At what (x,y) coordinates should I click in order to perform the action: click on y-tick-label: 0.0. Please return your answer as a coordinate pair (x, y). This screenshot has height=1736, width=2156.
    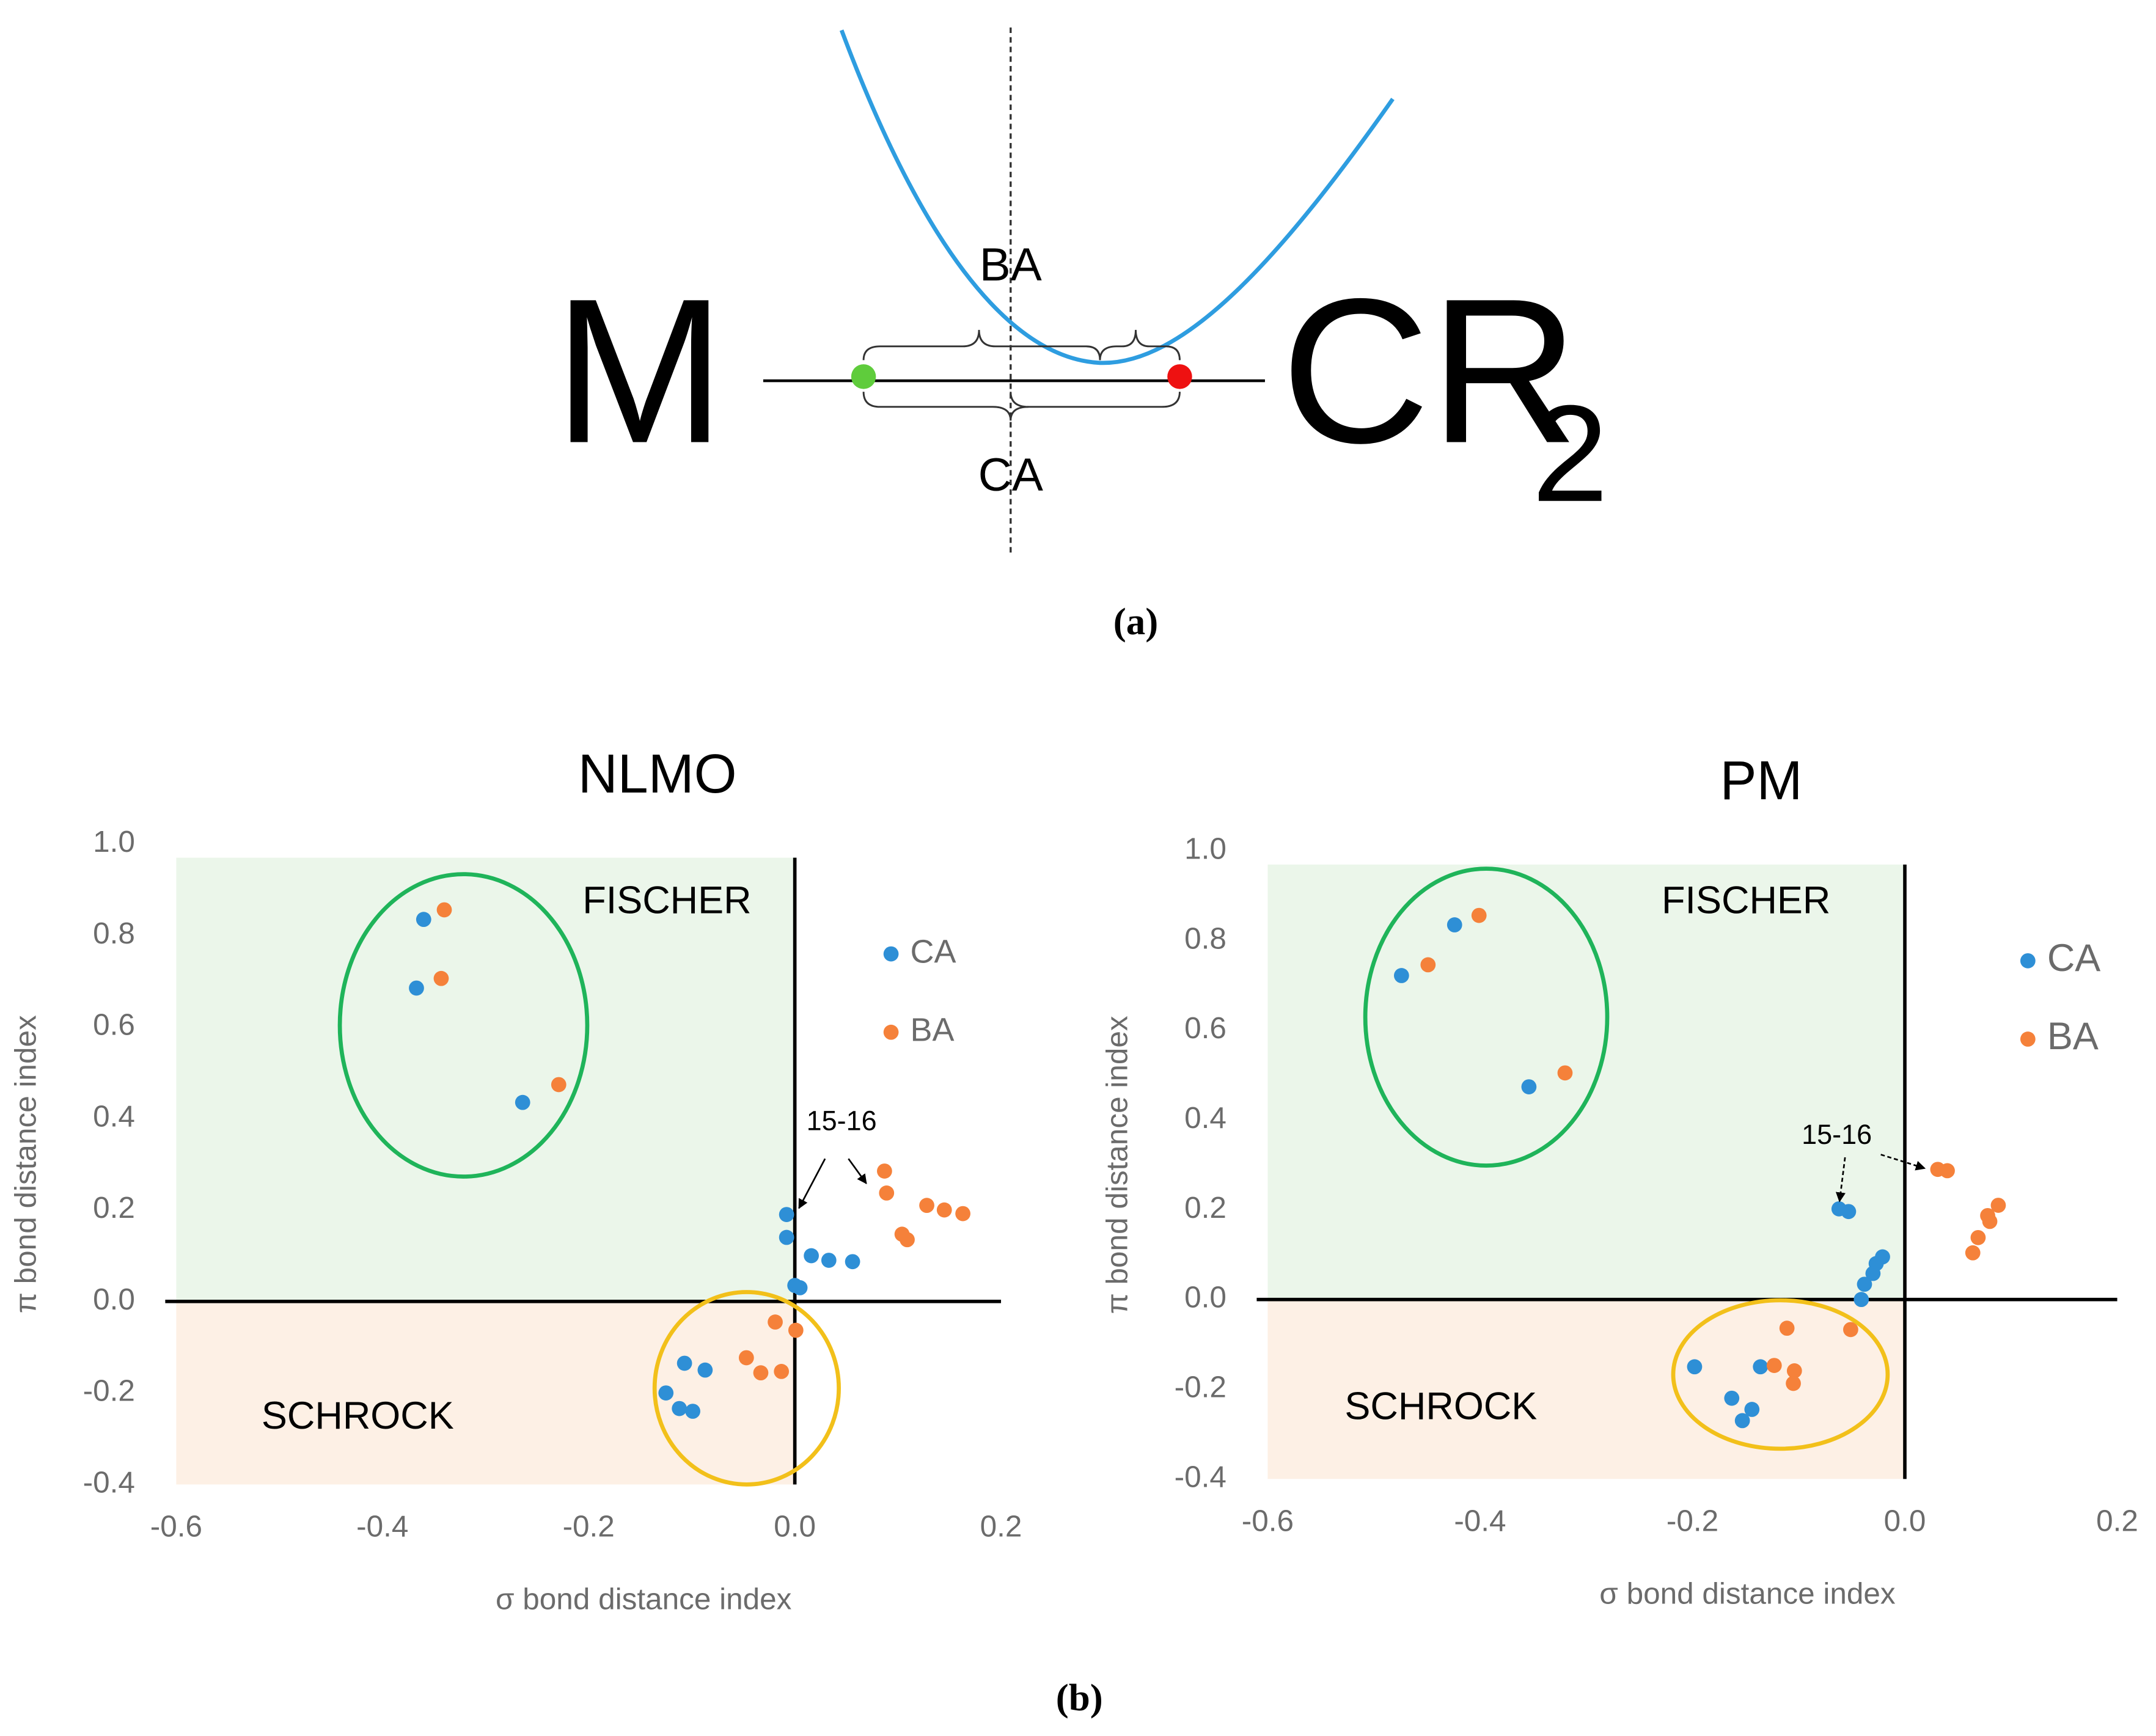
    Looking at the image, I should click on (1205, 1297).